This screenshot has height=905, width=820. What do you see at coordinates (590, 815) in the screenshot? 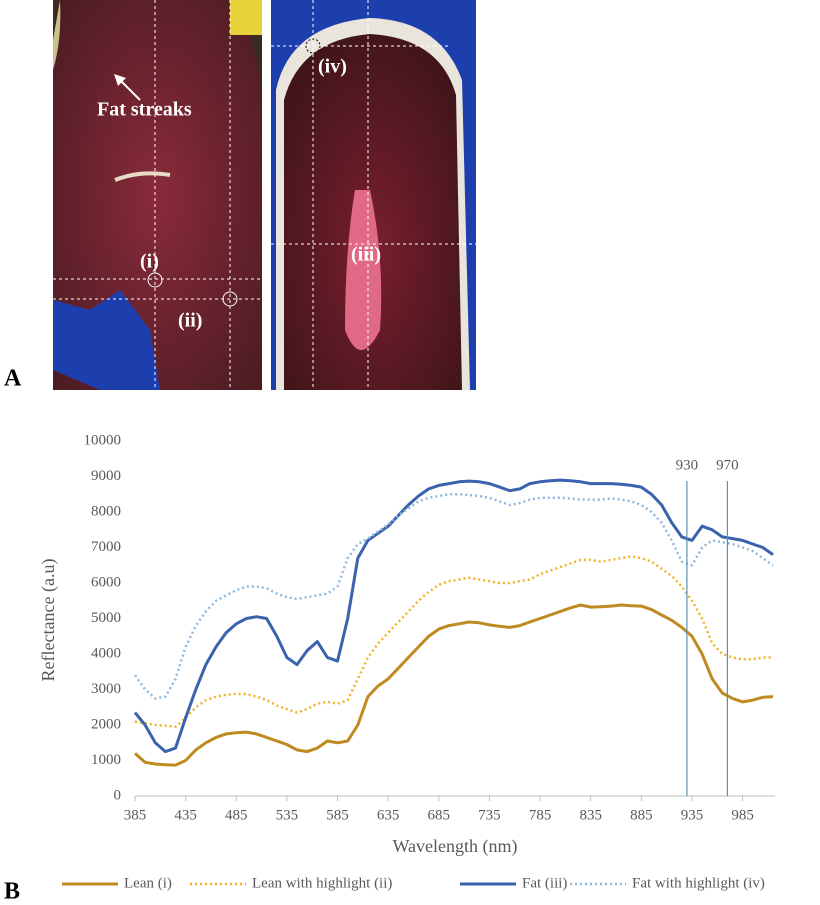
I see `x-tick-label: 835` at bounding box center [590, 815].